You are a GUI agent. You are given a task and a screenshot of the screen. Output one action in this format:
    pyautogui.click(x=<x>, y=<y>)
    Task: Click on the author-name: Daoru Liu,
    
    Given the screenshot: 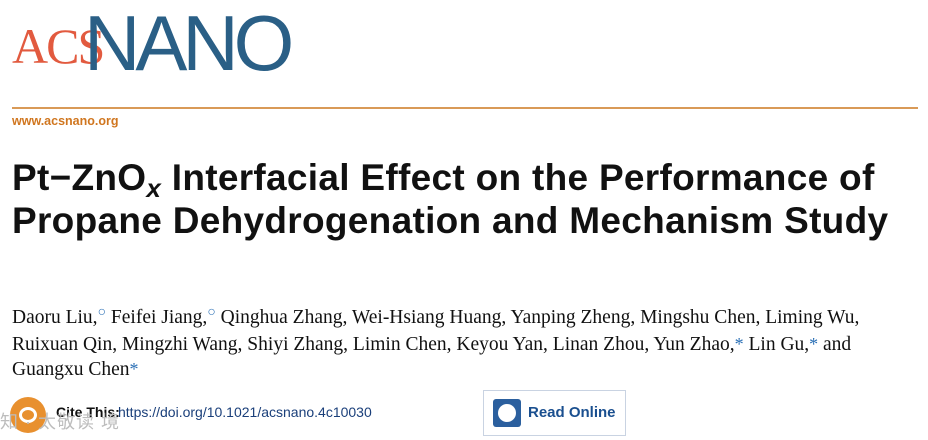 What is the action you would take?
    pyautogui.click(x=55, y=317)
    